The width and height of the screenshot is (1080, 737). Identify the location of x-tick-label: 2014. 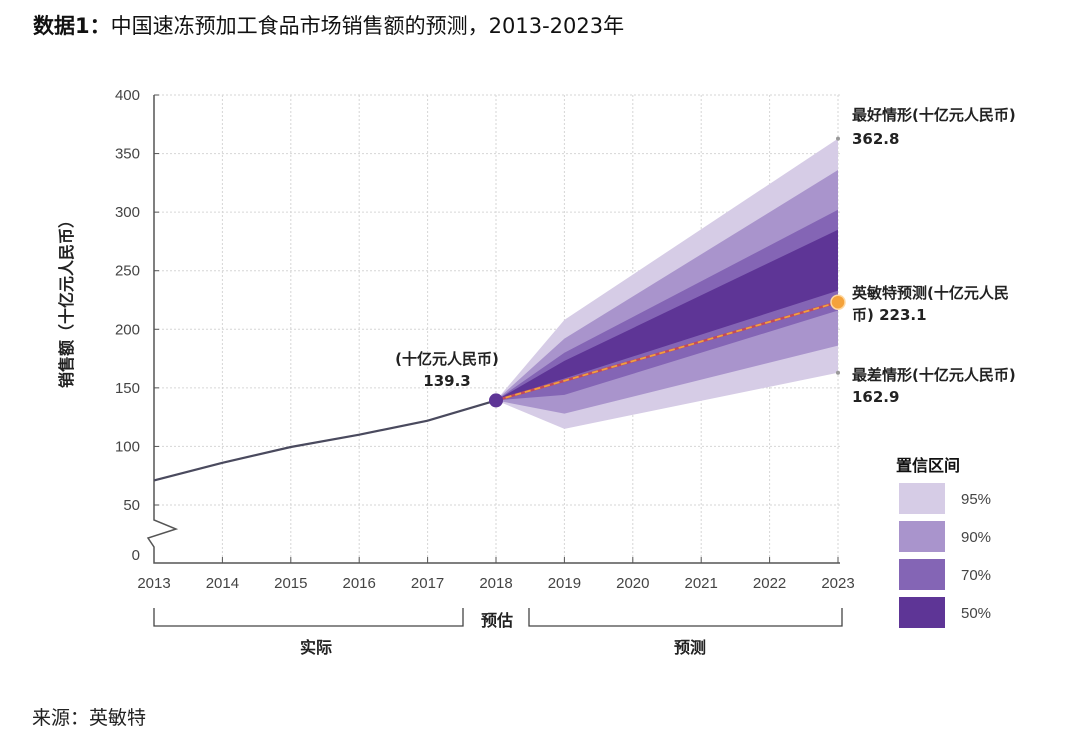
(222, 583).